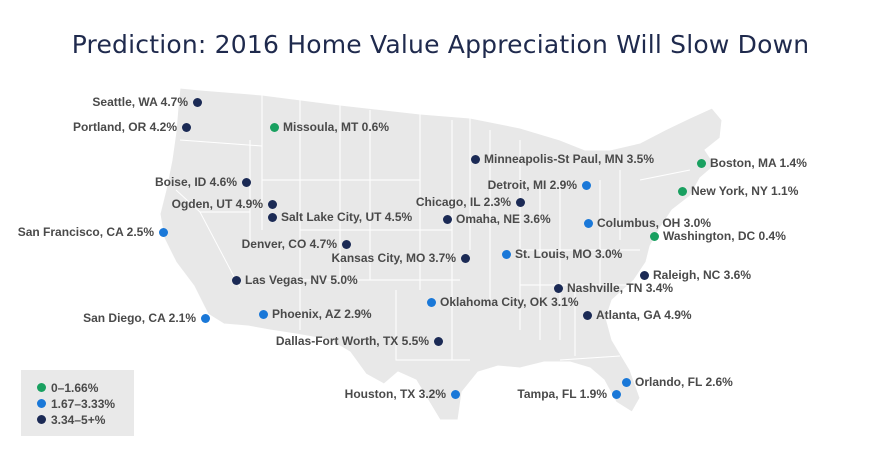 The image size is (881, 458). I want to click on city-label: St. Louis, MO 3.0%, so click(569, 254).